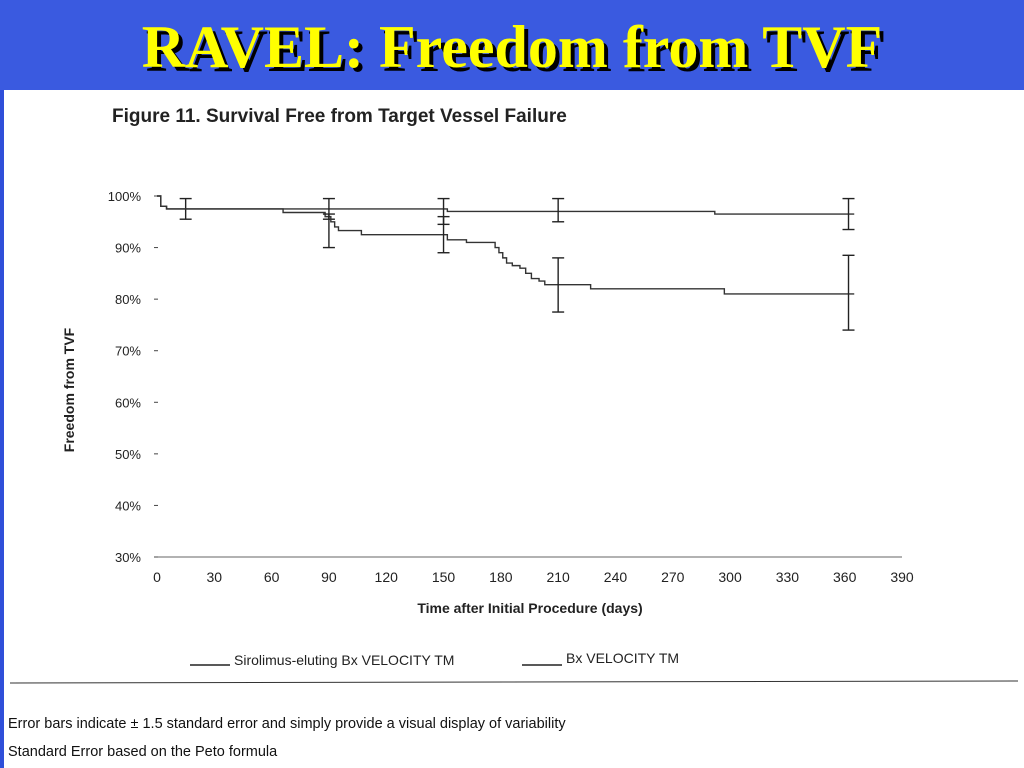  What do you see at coordinates (558, 577) in the screenshot?
I see `x-tick-label: 210` at bounding box center [558, 577].